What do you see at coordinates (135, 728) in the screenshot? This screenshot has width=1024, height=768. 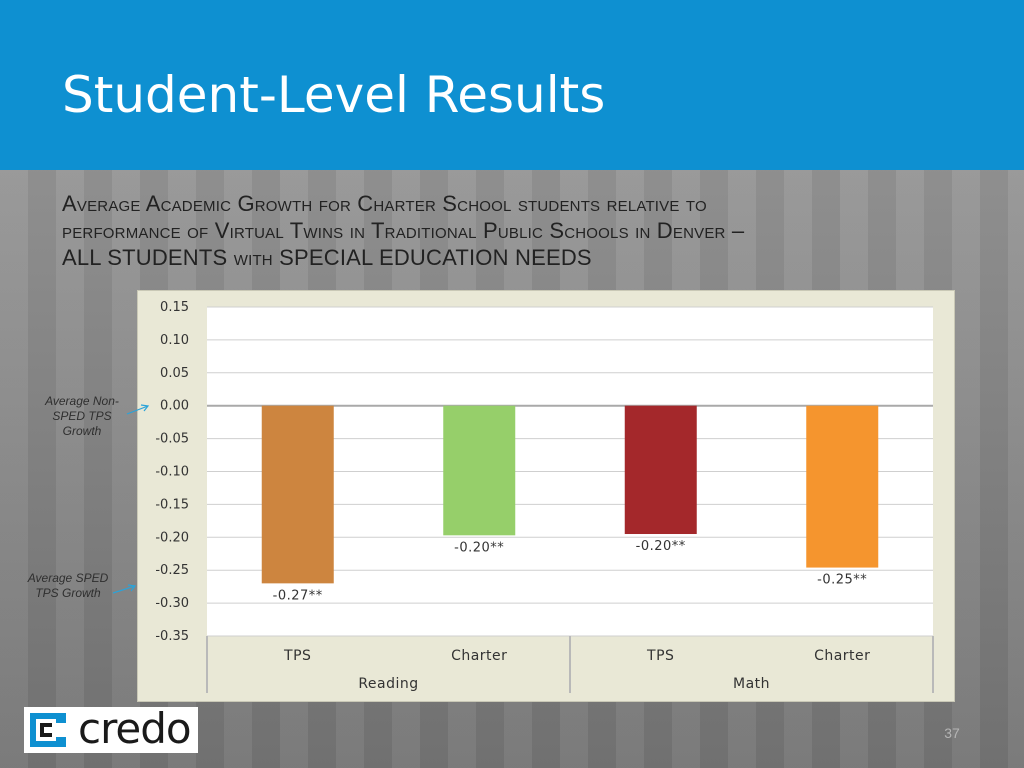 I see `credo-logo-text: credo` at bounding box center [135, 728].